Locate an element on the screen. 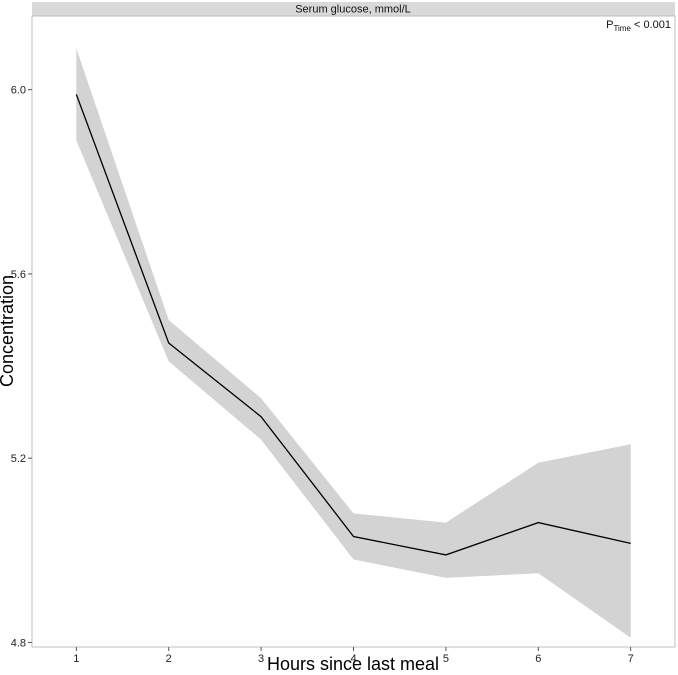  x-tick-label: 4 is located at coordinates (353, 659).